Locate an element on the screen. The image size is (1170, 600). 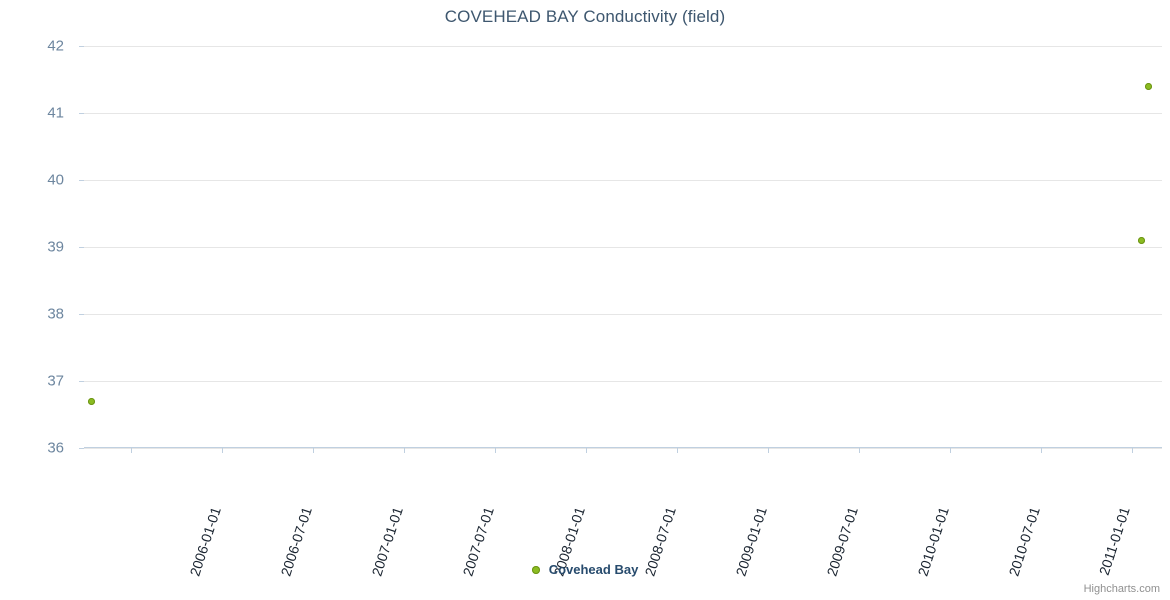
chart-legend: Covehead Bay is located at coordinates (585, 569).